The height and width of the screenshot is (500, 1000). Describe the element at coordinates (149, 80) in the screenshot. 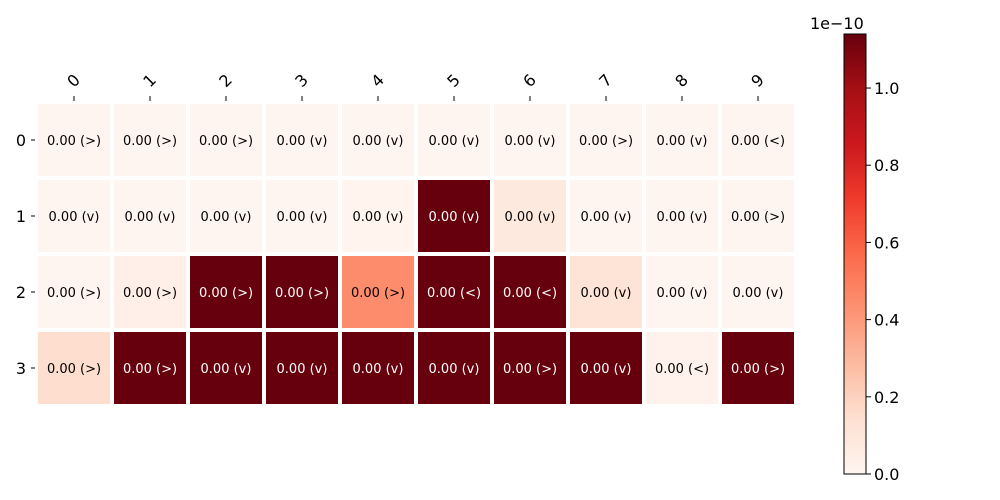

I see `x-tick-label: 1` at that location.